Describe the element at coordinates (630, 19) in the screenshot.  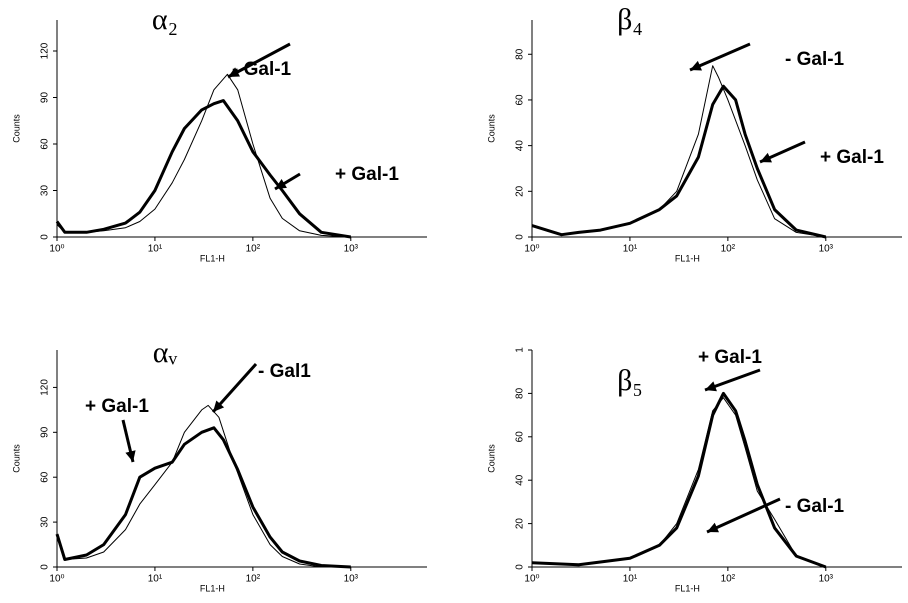
I see `panel-title: β₄` at that location.